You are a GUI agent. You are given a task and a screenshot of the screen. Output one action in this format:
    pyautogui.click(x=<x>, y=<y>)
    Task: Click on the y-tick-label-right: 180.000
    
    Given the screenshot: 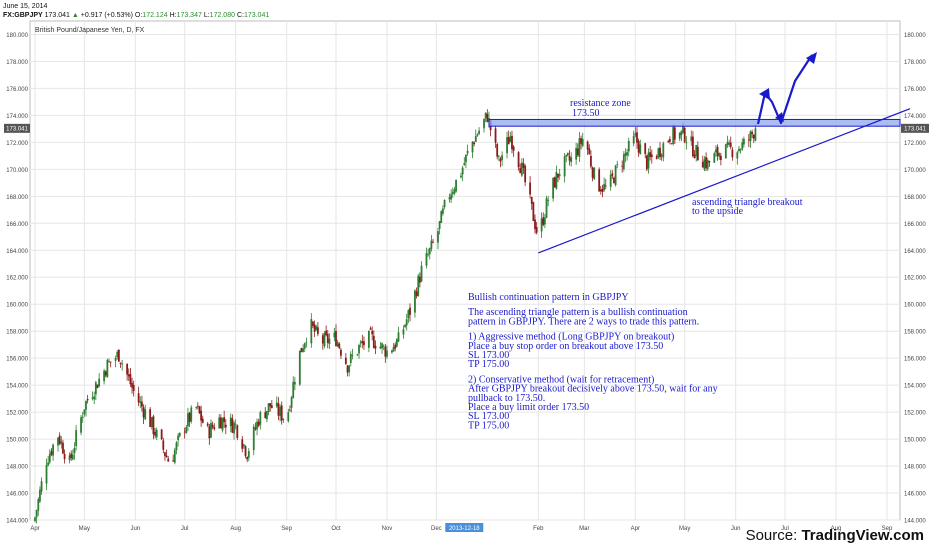 What is the action you would take?
    pyautogui.click(x=915, y=36)
    